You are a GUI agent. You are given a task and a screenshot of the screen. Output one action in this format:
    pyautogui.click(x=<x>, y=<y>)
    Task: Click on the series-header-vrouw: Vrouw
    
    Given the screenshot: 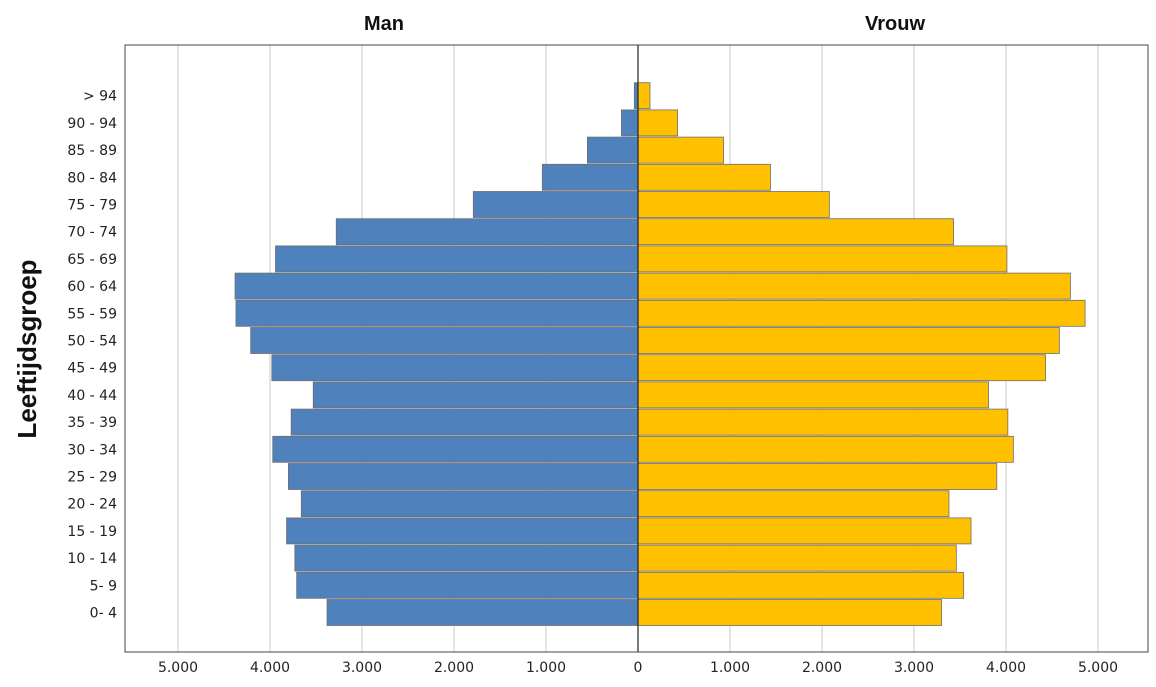 What is the action you would take?
    pyautogui.click(x=895, y=24)
    